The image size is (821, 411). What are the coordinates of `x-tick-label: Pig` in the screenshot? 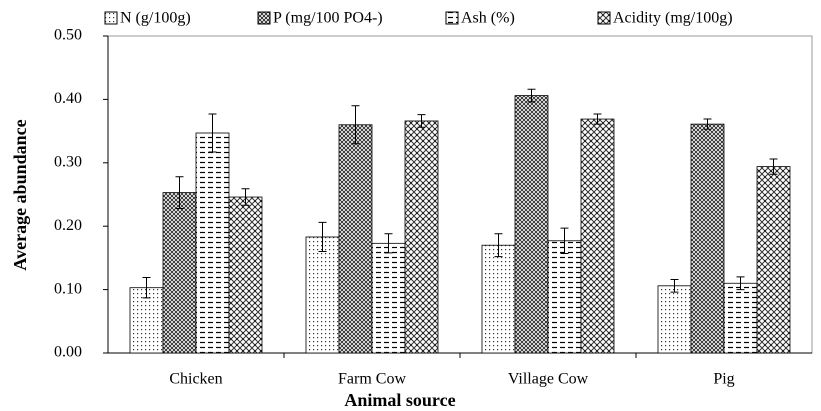 It's located at (723, 379).